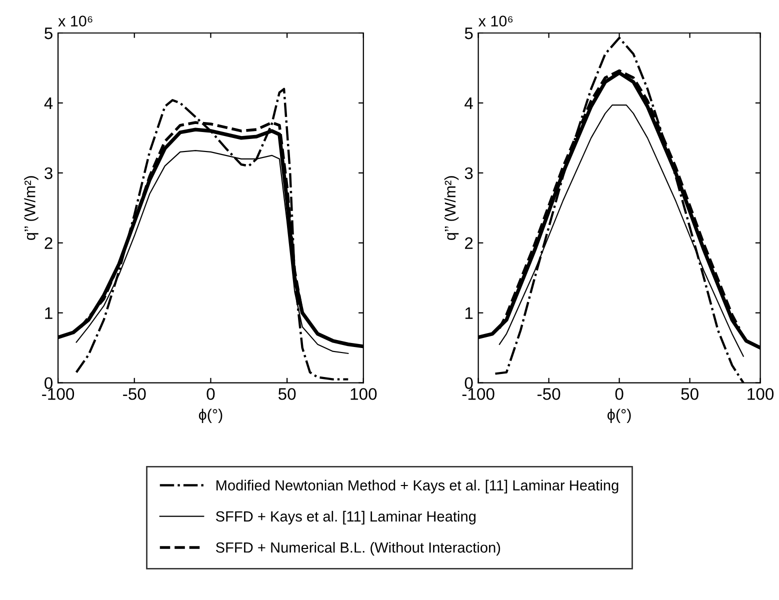 Image resolution: width=779 pixels, height=600 pixels. Describe the element at coordinates (358, 549) in the screenshot. I see `legend-label: SFFD + Numerical B.L. (Without Interaction)` at that location.